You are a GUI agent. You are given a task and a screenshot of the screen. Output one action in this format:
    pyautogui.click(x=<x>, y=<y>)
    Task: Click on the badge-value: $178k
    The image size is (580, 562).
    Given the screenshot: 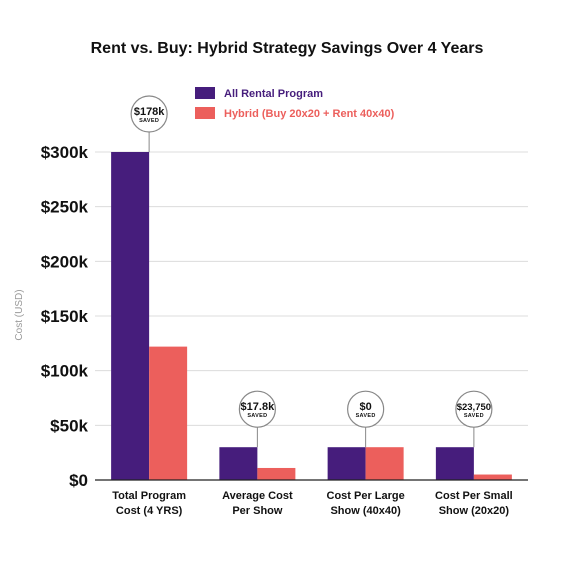 What is the action you would take?
    pyautogui.click(x=149, y=112)
    